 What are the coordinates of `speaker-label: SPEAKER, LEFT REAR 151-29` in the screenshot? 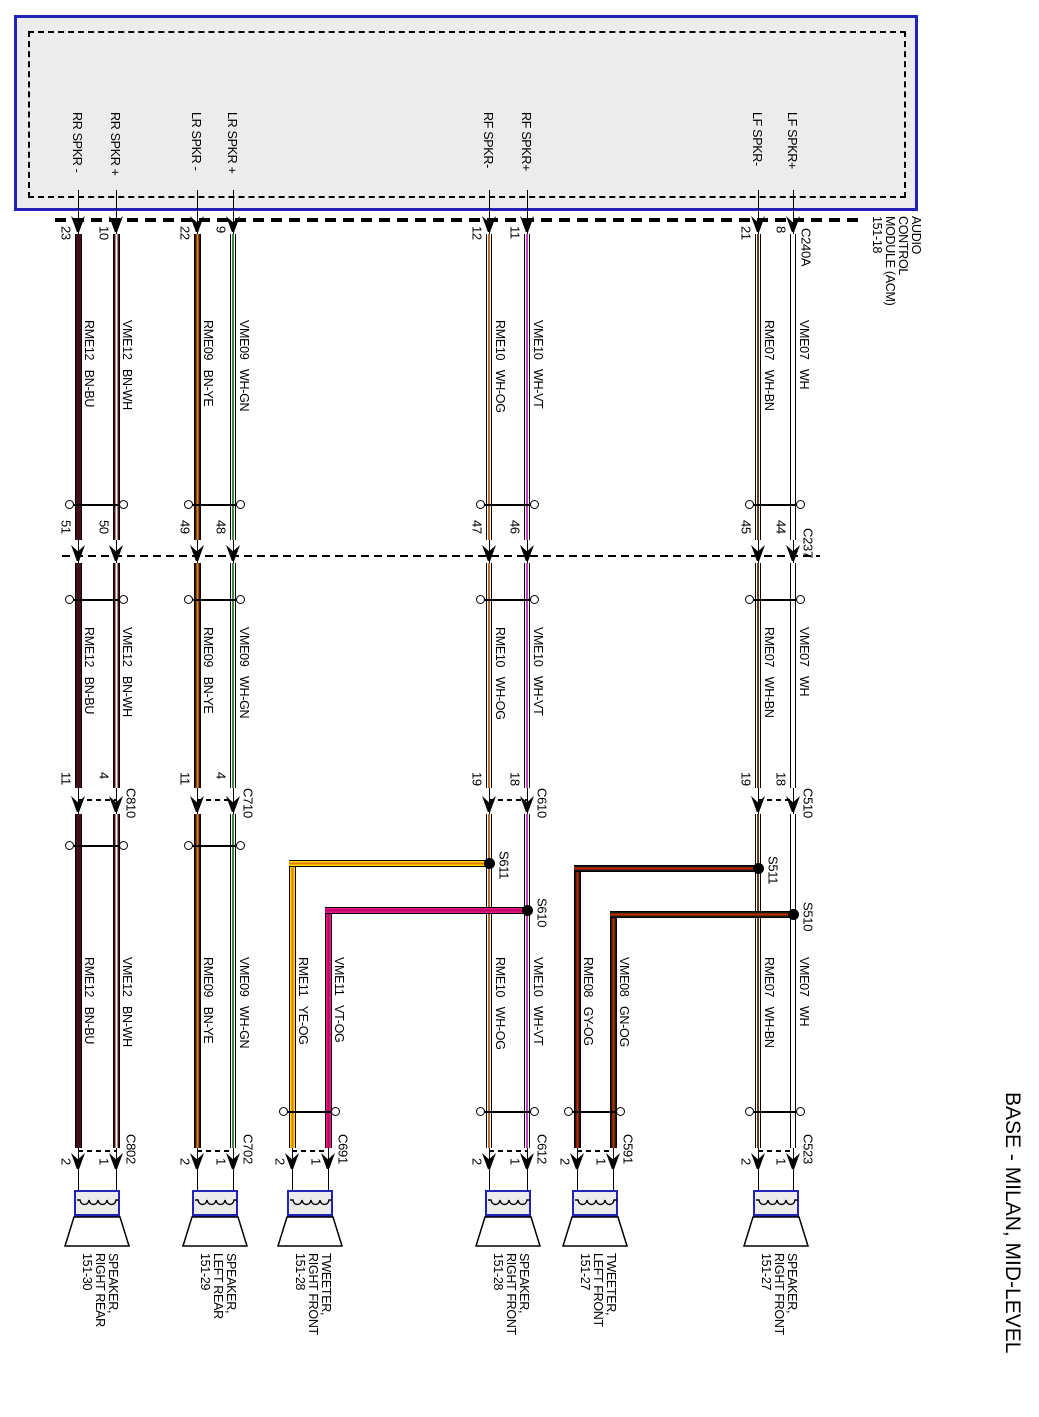 It's located at (218, 1286).